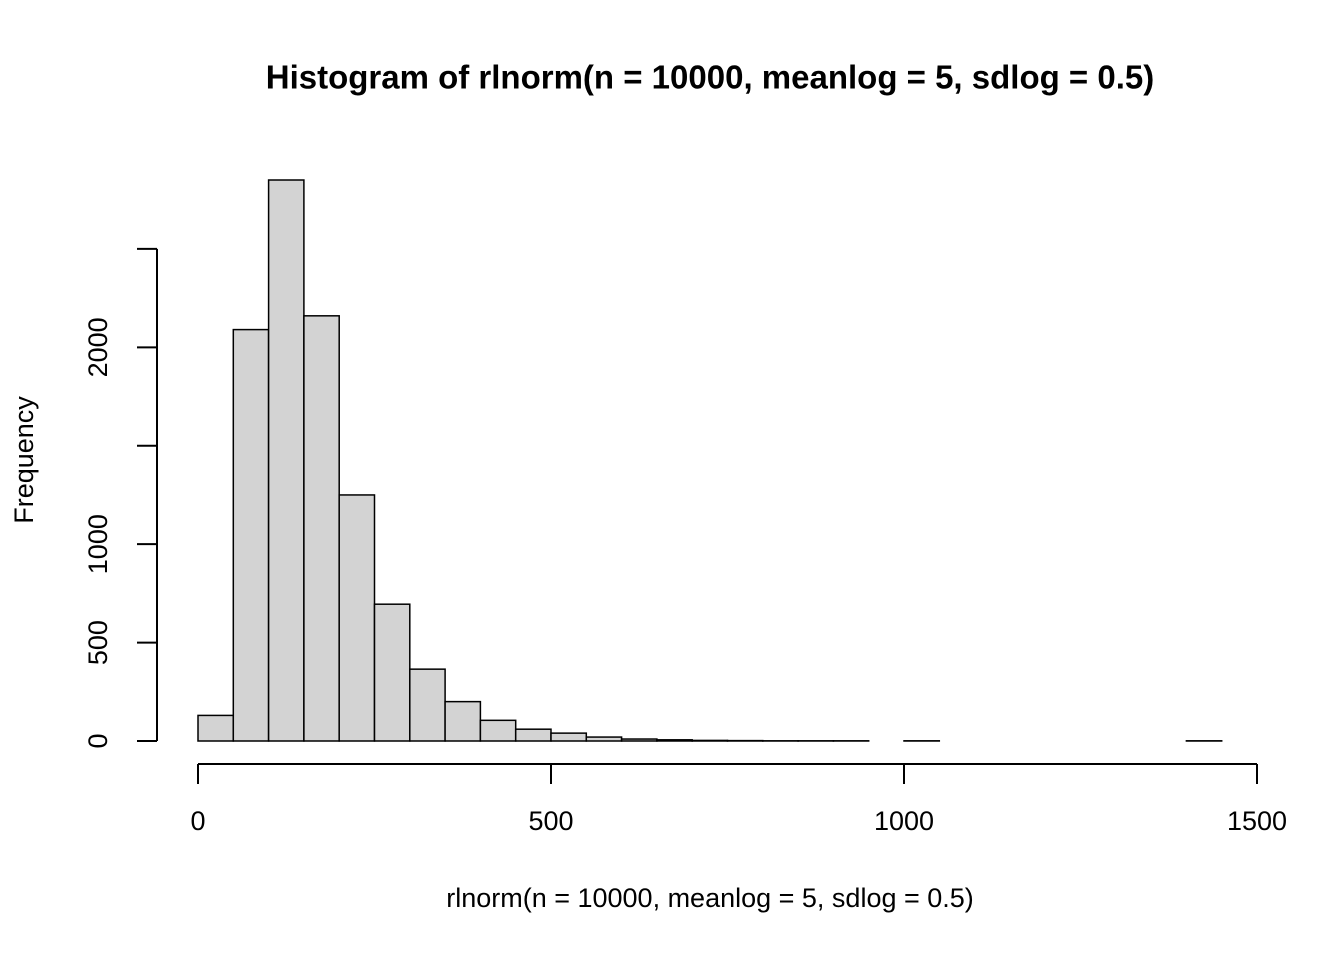 The height and width of the screenshot is (960, 1344). I want to click on x-tick-label: 0, so click(197, 821).